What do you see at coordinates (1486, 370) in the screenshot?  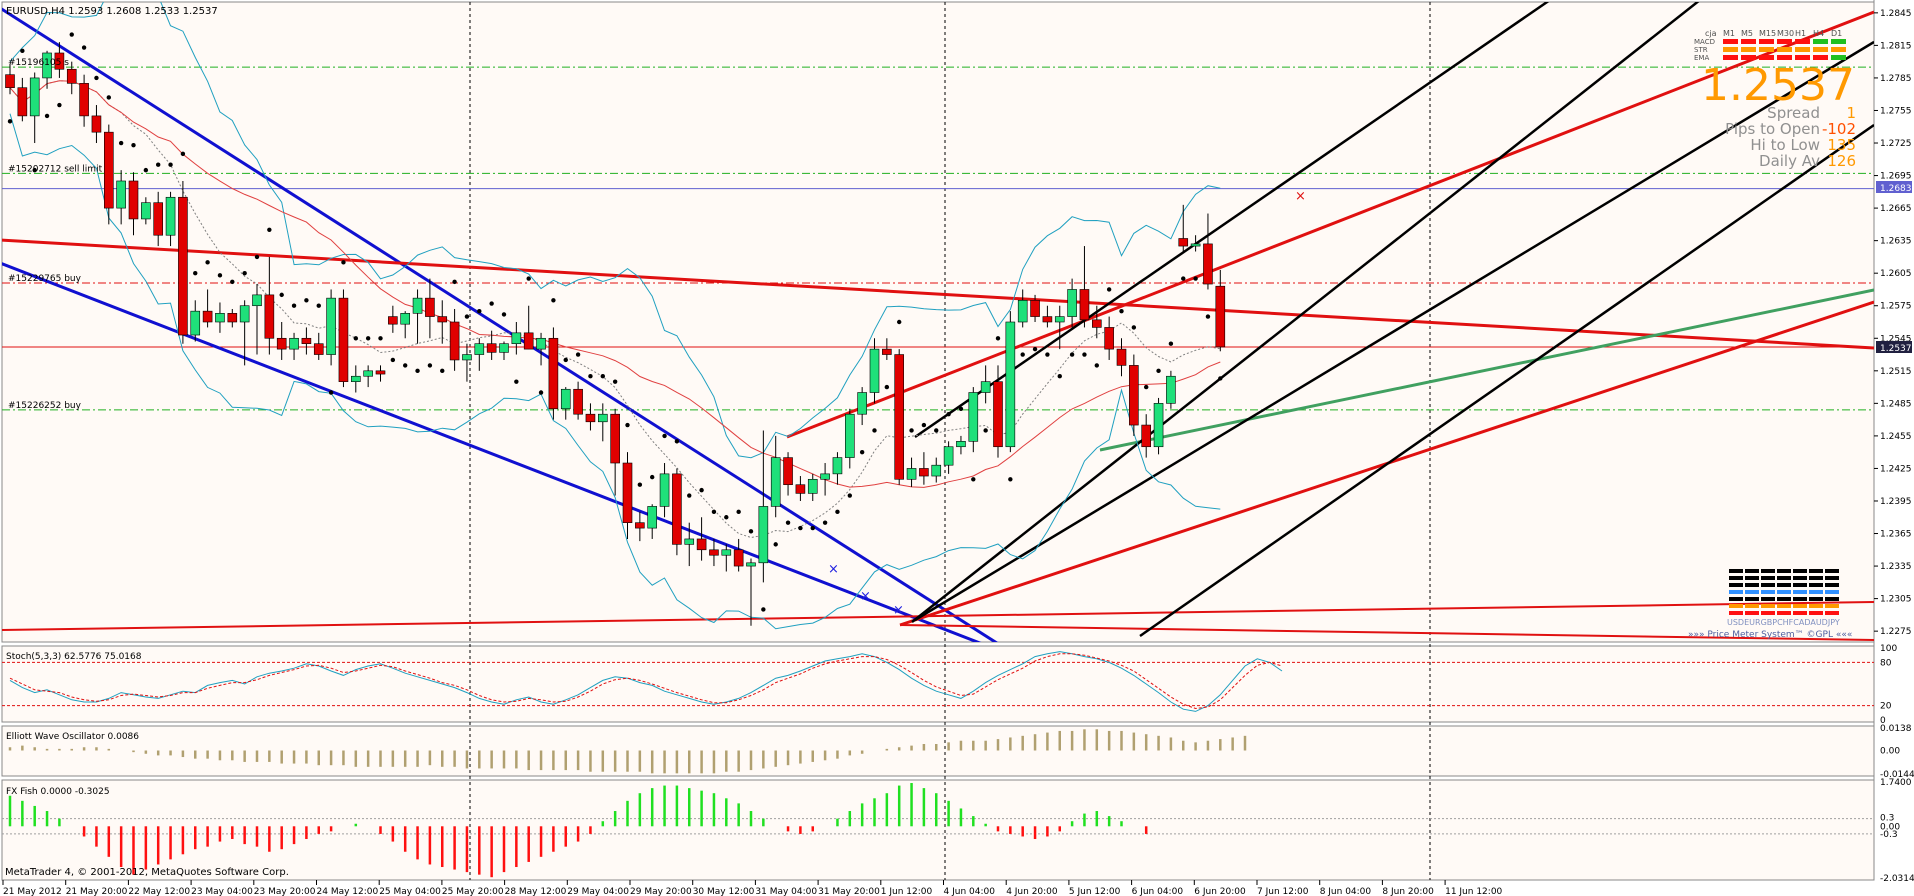 I see `trend-line` at bounding box center [1486, 370].